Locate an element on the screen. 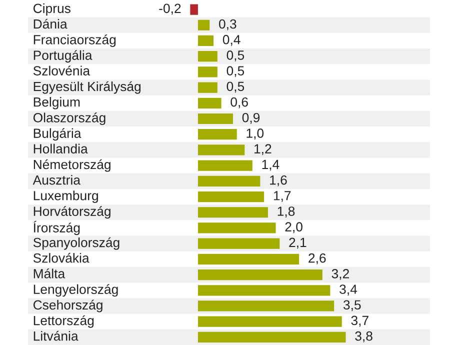 This screenshot has height=345, width=461. y-tick-label: Luxemburg is located at coordinates (66, 196).